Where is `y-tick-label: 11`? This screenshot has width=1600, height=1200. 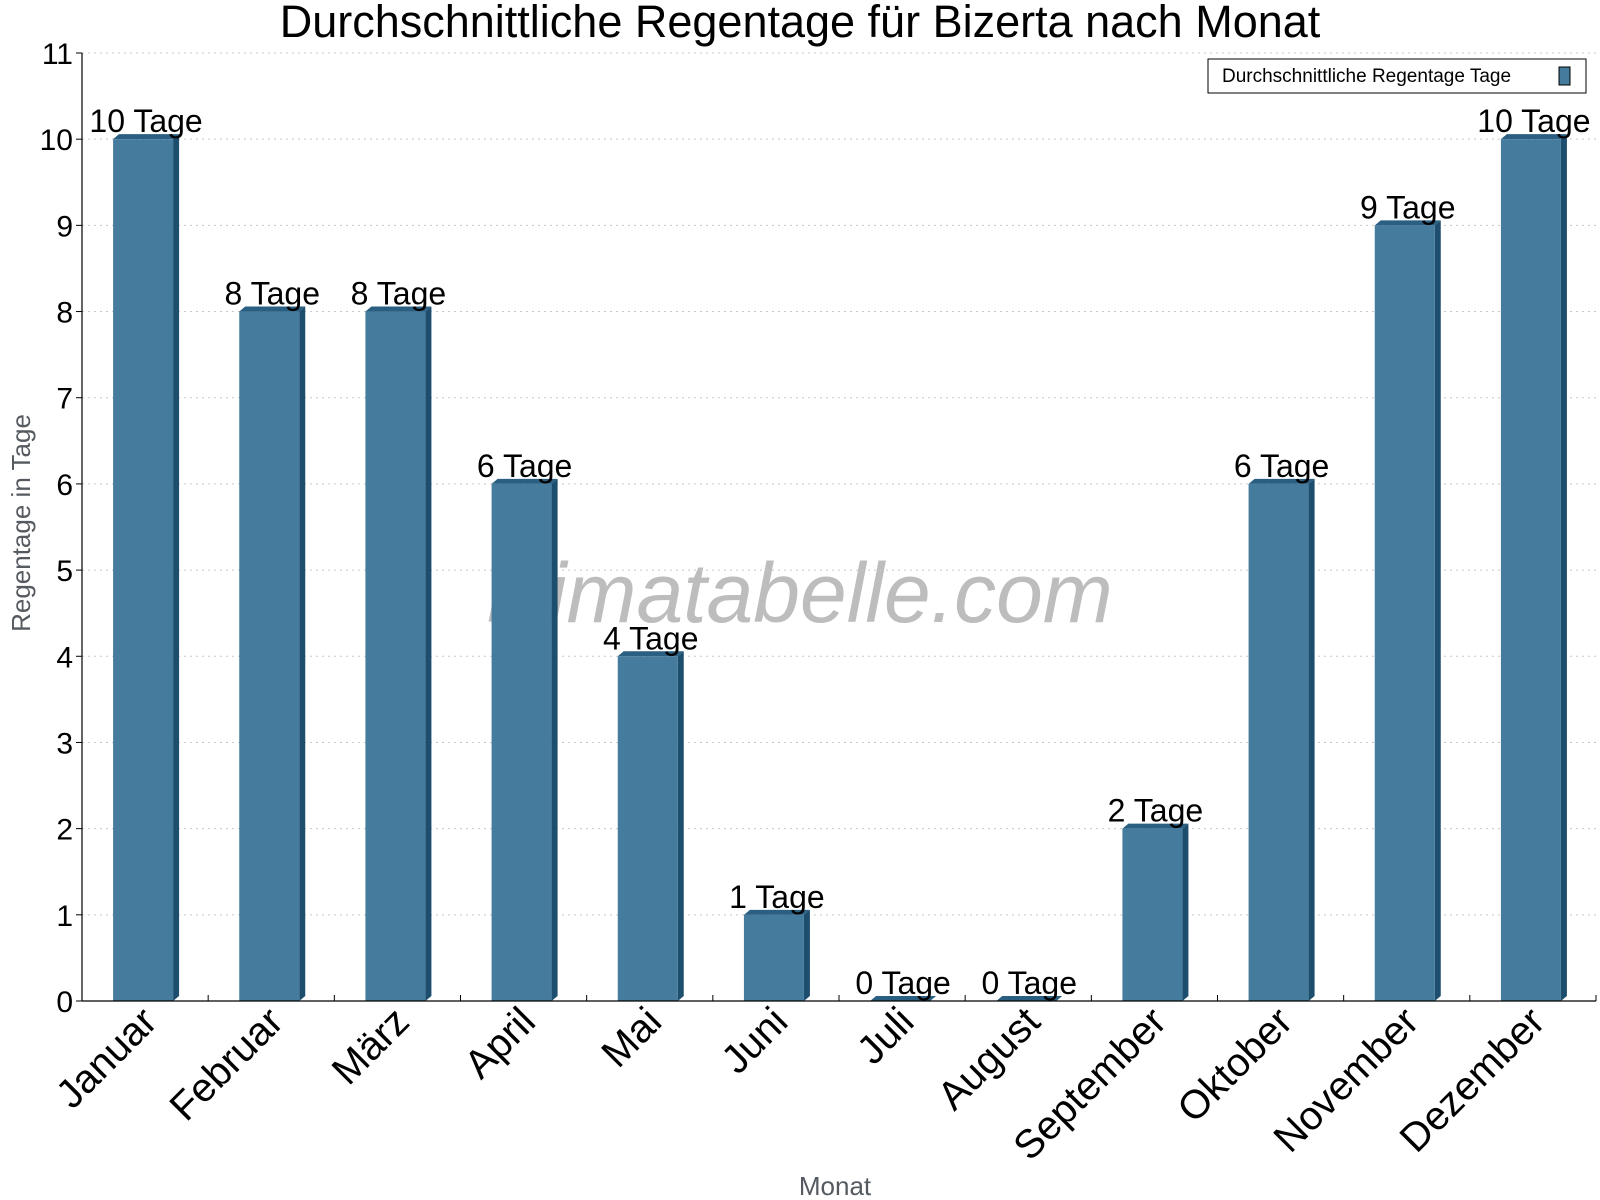
y-tick-label: 11 is located at coordinates (57, 54).